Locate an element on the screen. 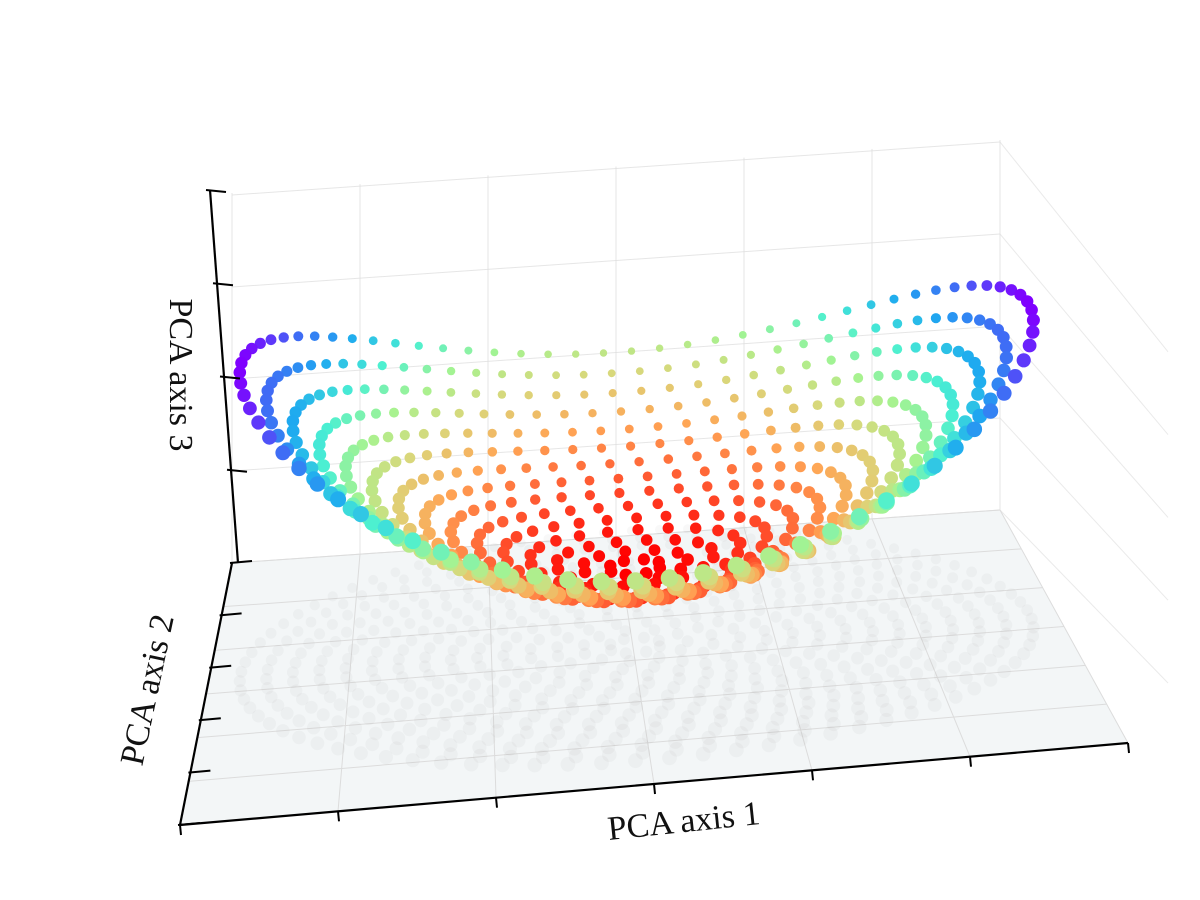 The image size is (1200, 900). x-axis-tick is located at coordinates (1128, 748).